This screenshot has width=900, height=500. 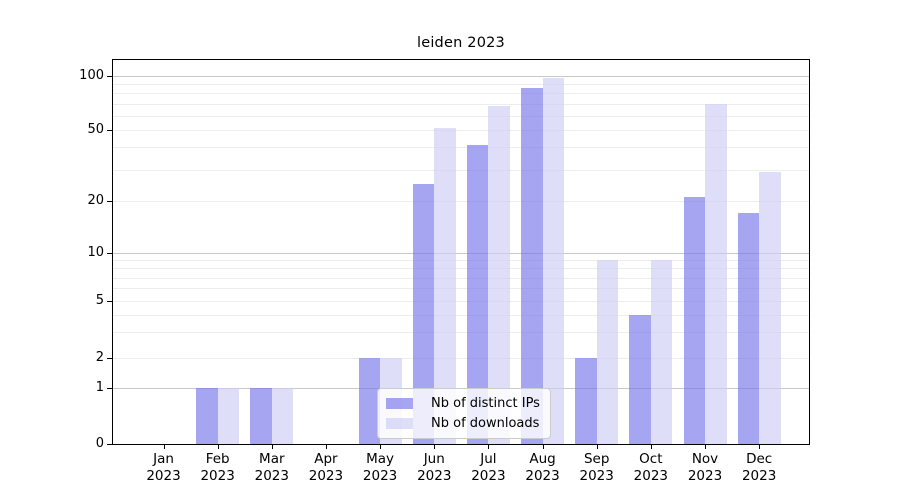 I want to click on y-tick-label: 1, so click(x=99, y=387).